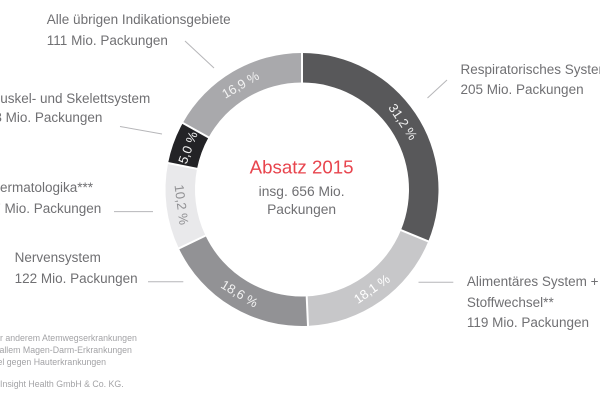  Describe the element at coordinates (301, 209) in the screenshot. I see `svg-text: Packungen` at that location.